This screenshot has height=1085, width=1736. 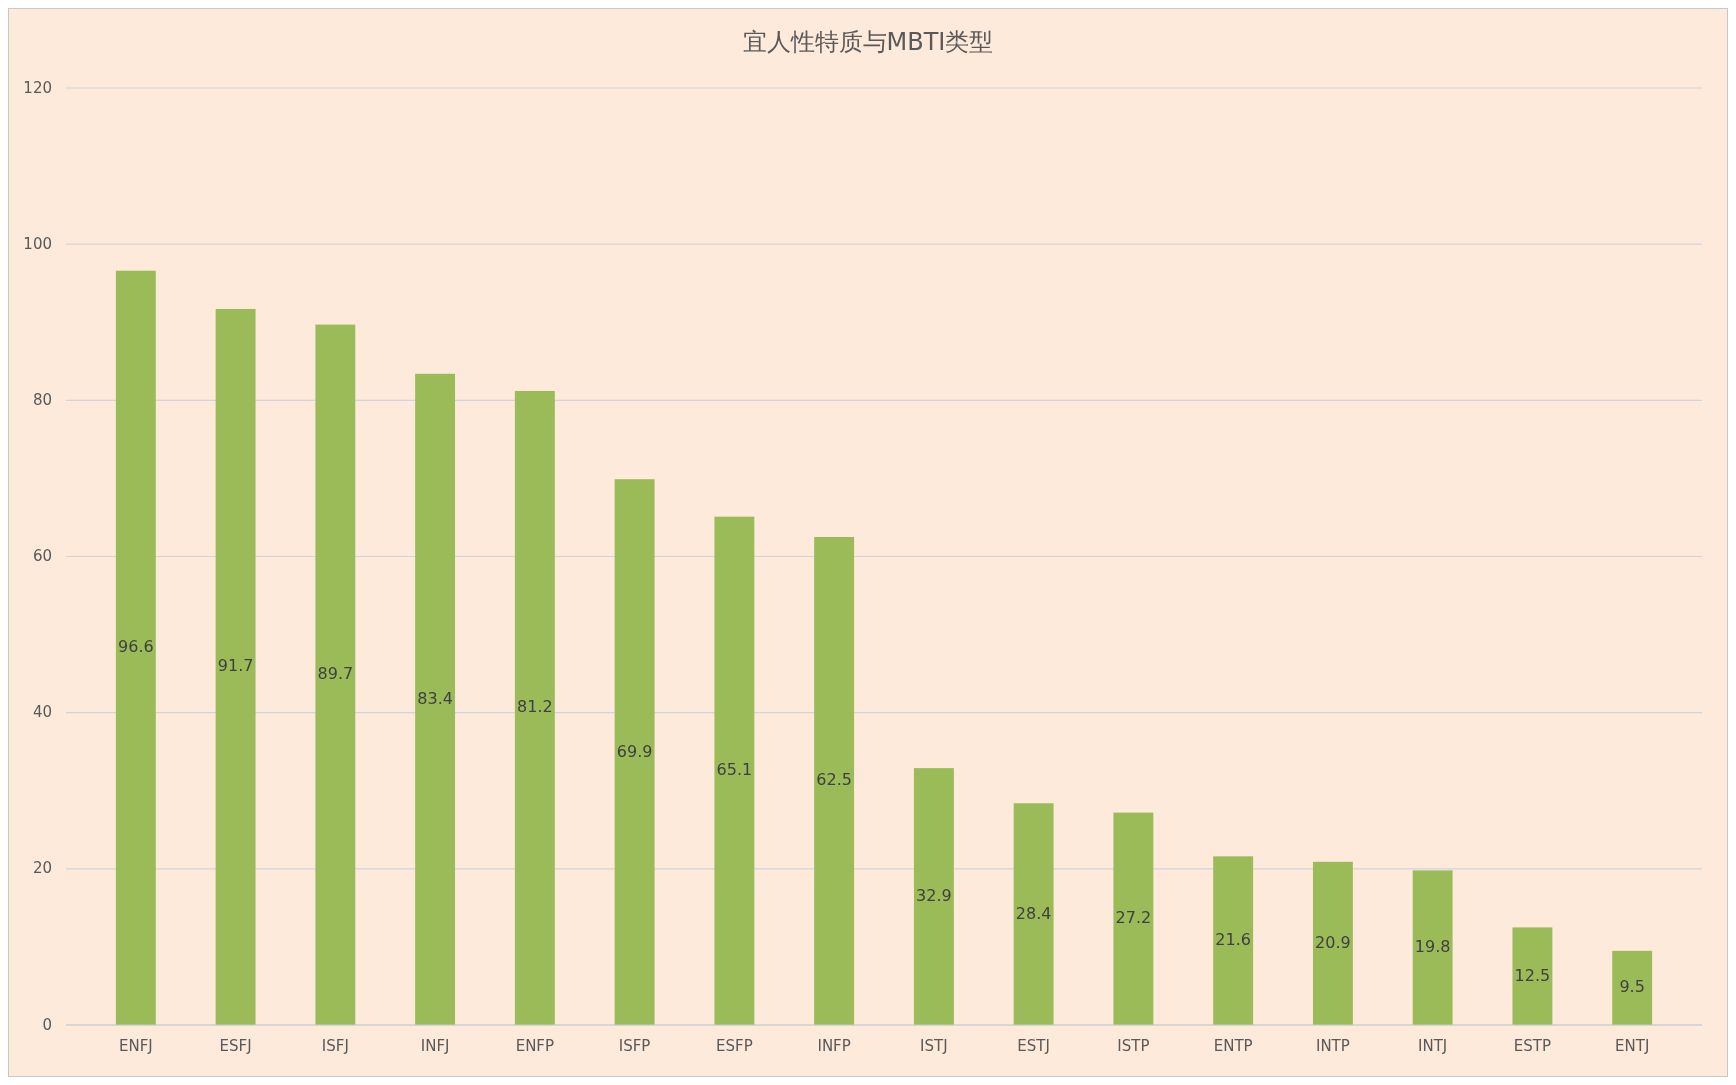 I want to click on data-label: 21.6, so click(x=1233, y=940).